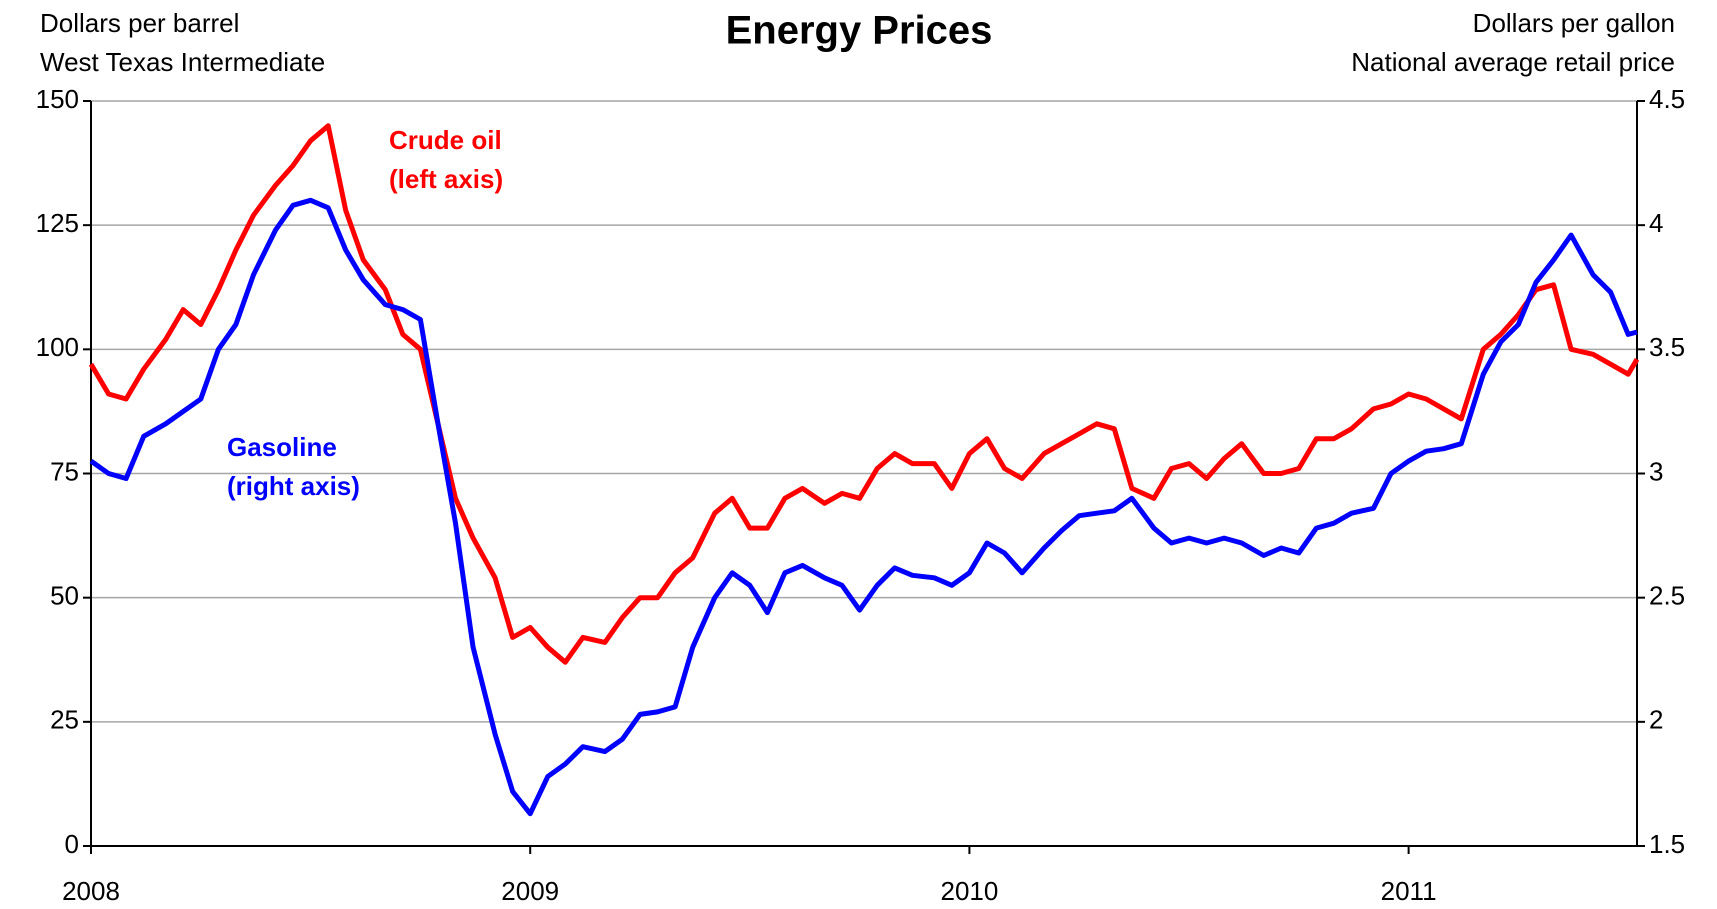  What do you see at coordinates (1409, 891) in the screenshot?
I see `x-tick-label: 2011` at bounding box center [1409, 891].